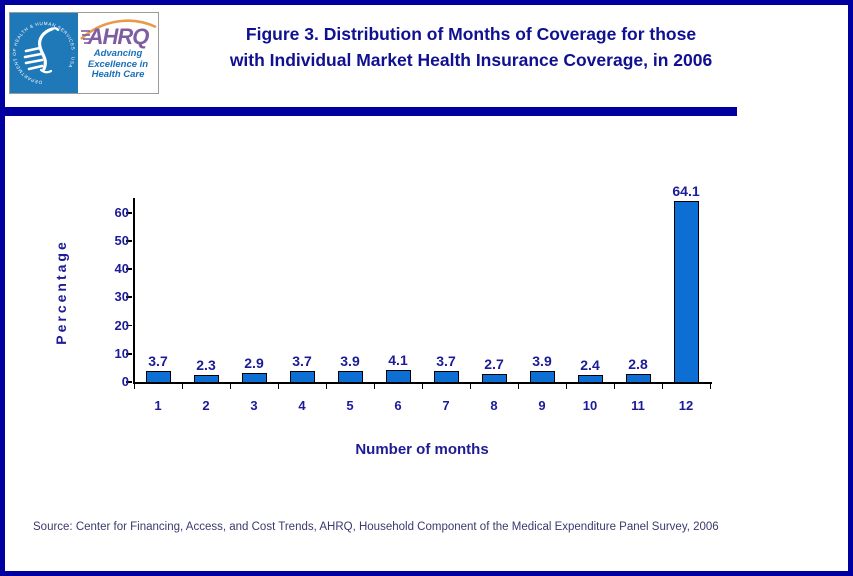 Image resolution: width=853 pixels, height=576 pixels. Describe the element at coordinates (686, 190) in the screenshot. I see `bar-value-label: 64.1` at that location.